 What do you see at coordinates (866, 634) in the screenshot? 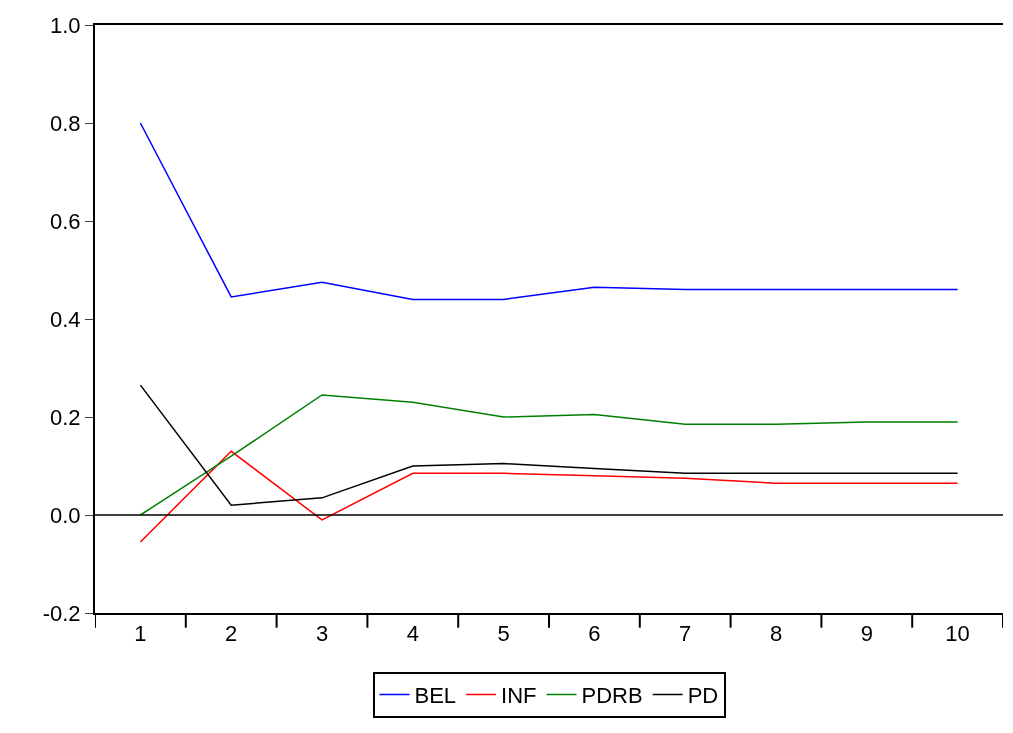
I see `x-tick-label: 9` at bounding box center [866, 634].